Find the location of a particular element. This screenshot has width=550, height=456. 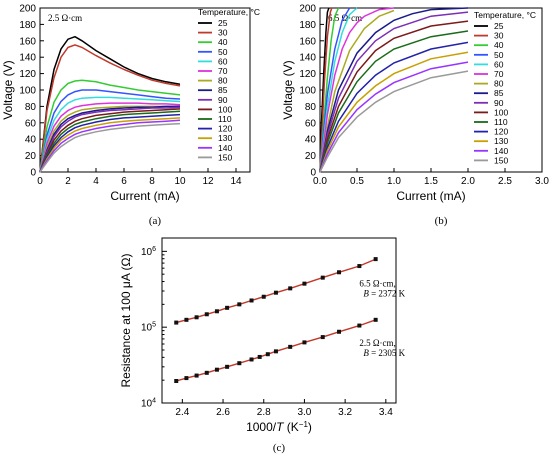

x-tick-label: 1.0 is located at coordinates (394, 181).